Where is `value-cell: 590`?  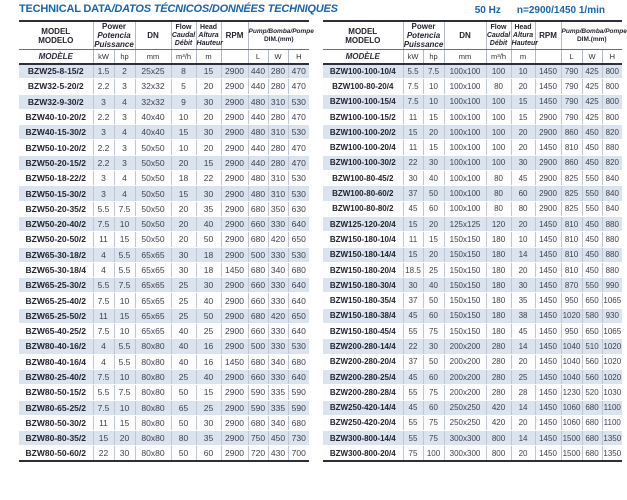 value-cell: 590 is located at coordinates (258, 392).